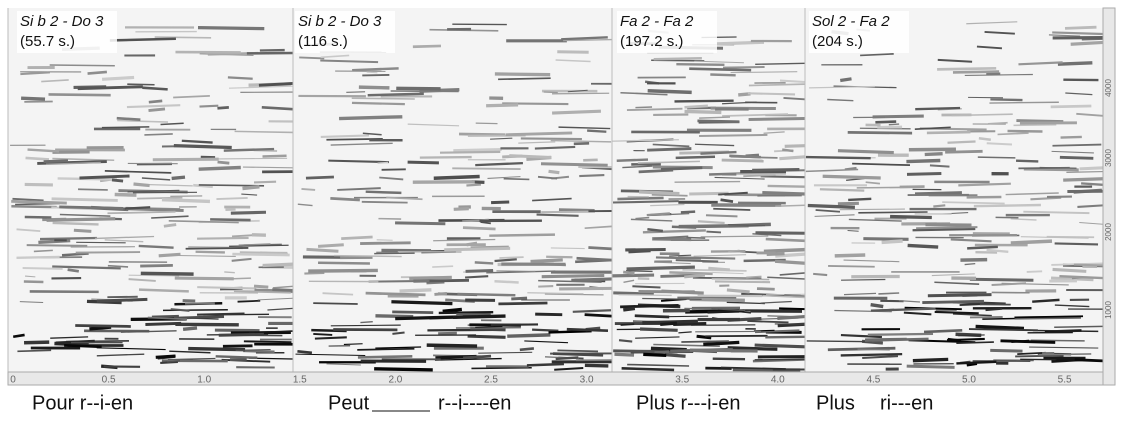  I want to click on panel-time: (55.7 s.), so click(47, 41).